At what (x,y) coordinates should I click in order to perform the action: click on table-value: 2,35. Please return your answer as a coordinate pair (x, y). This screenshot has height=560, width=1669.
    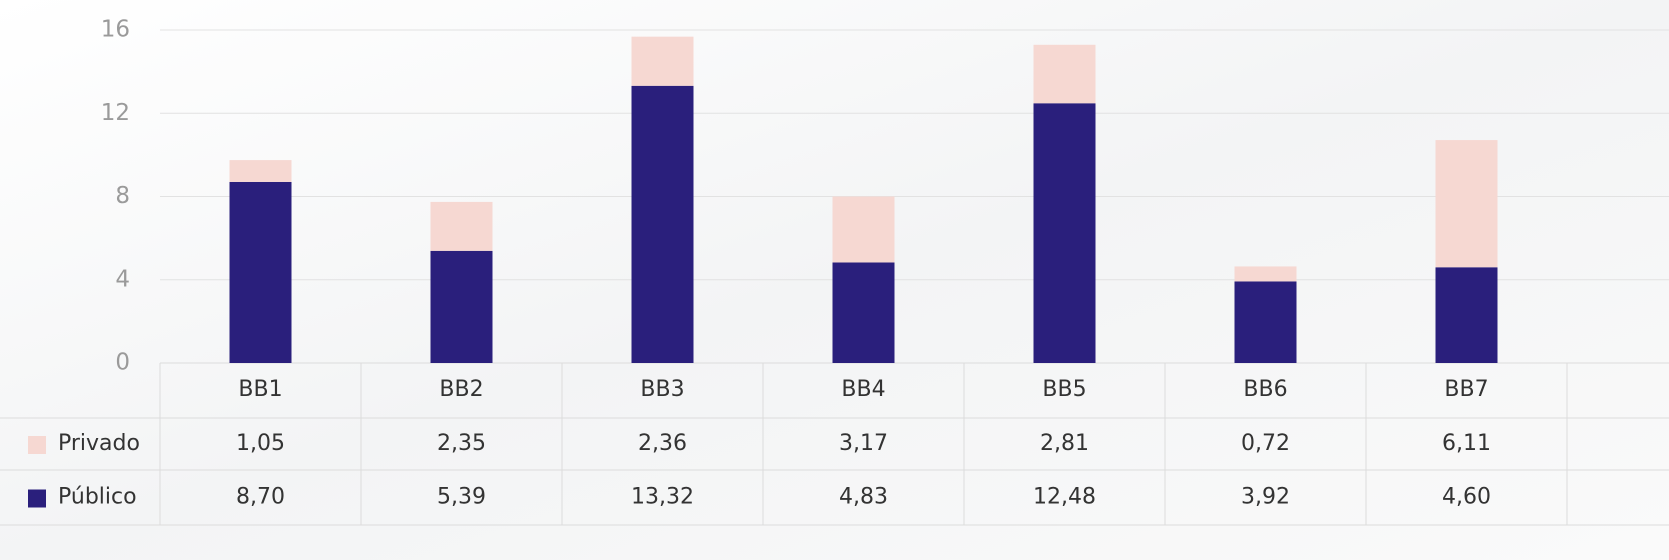
    Looking at the image, I should click on (461, 443).